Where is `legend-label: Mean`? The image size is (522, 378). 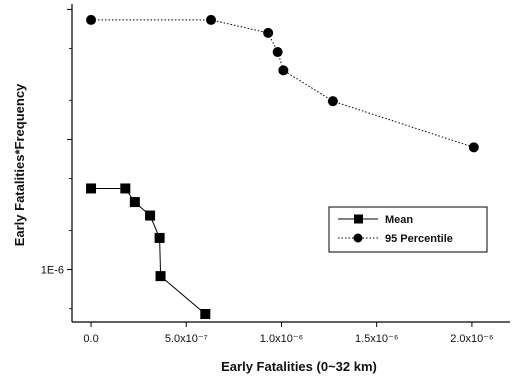 legend-label: Mean is located at coordinates (399, 220).